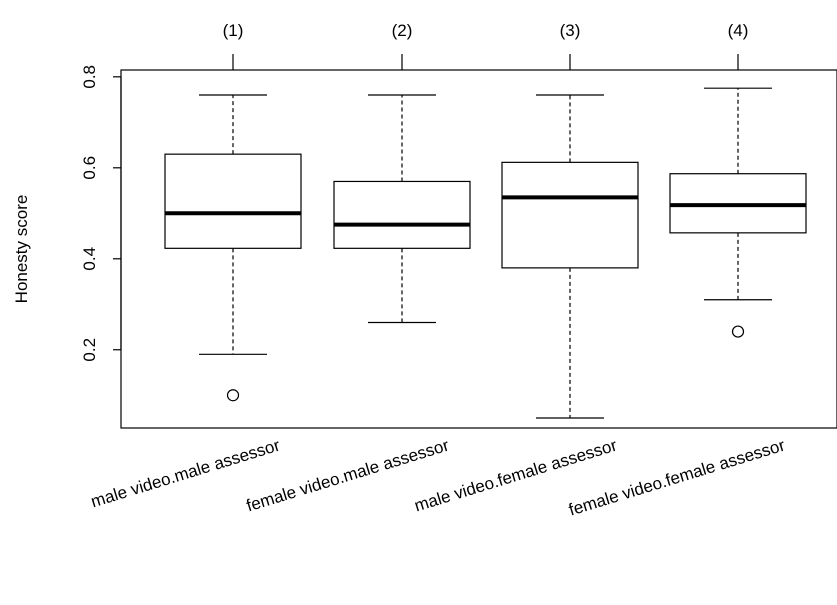 The height and width of the screenshot is (605, 837). Describe the element at coordinates (570, 30) in the screenshot. I see `top-label: (3)` at that location.